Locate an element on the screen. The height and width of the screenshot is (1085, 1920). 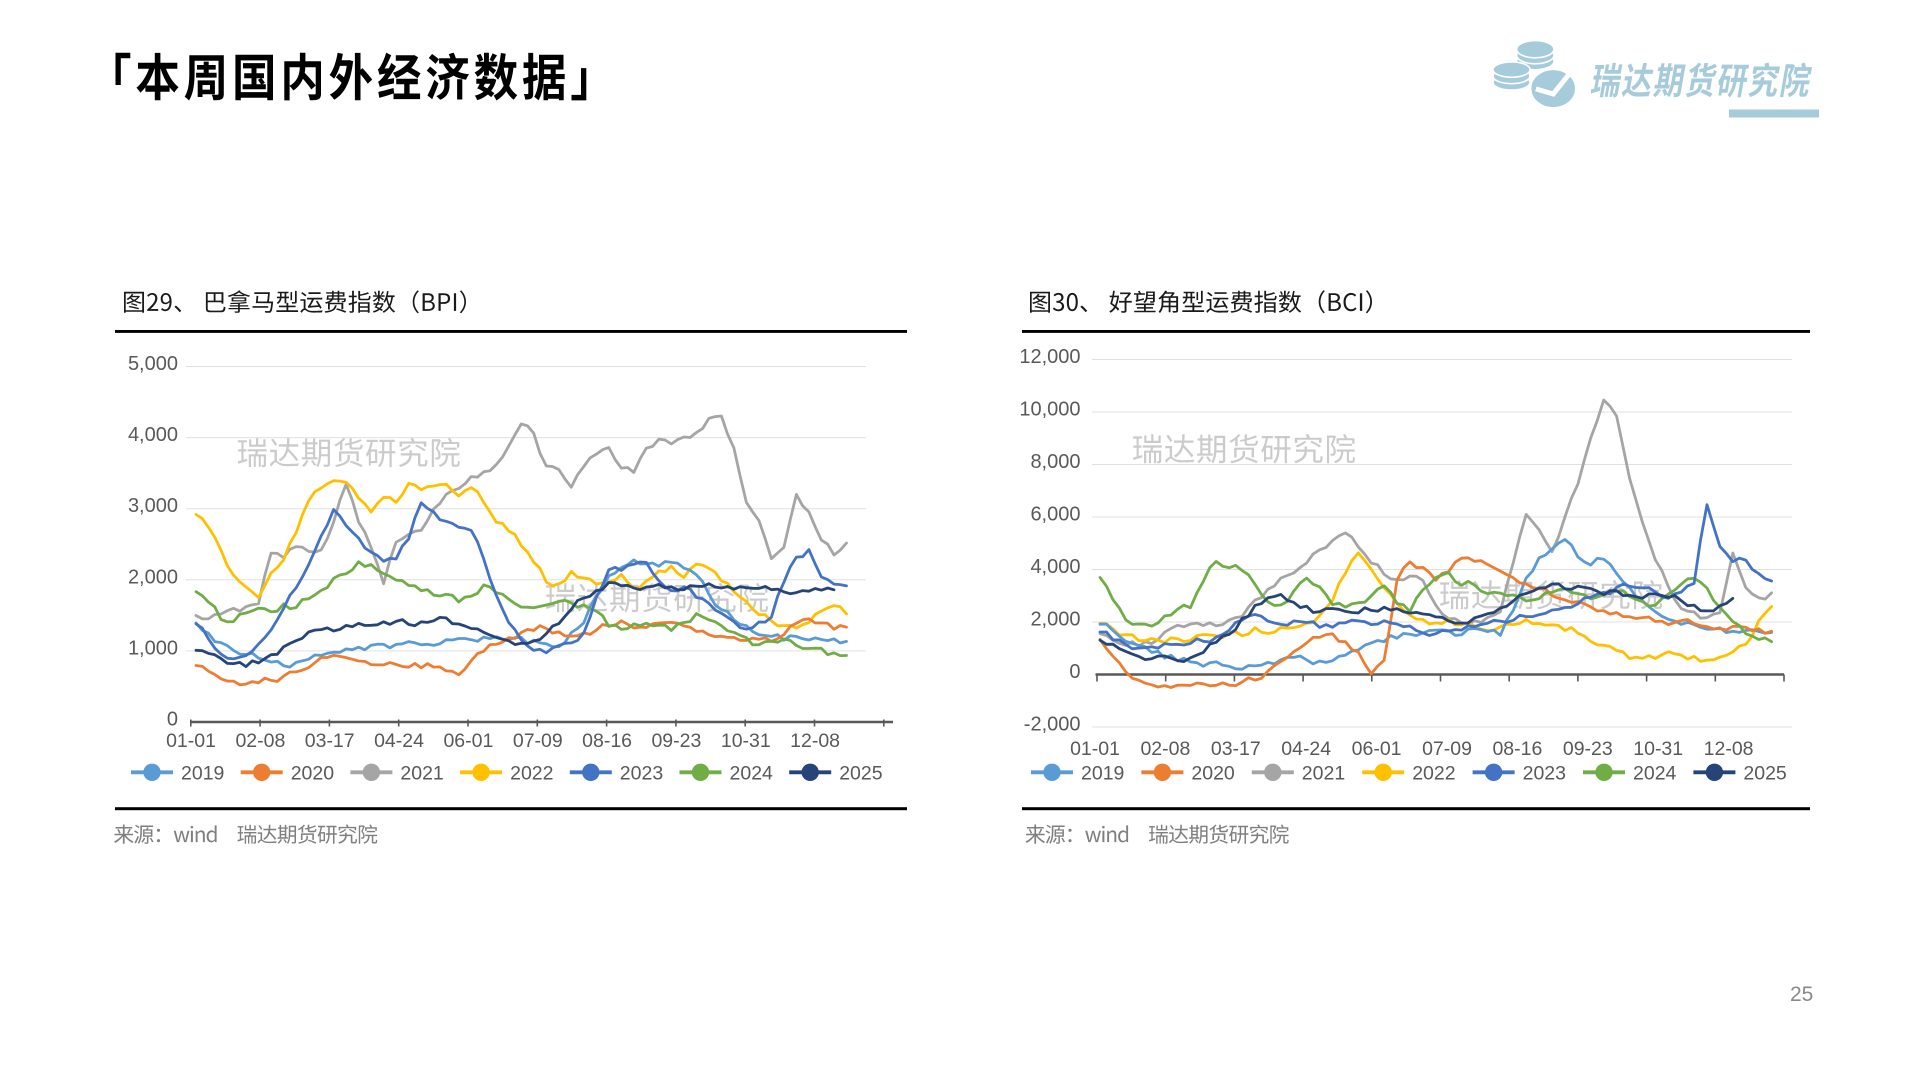
svg-text: 12,000 is located at coordinates (1049, 357).